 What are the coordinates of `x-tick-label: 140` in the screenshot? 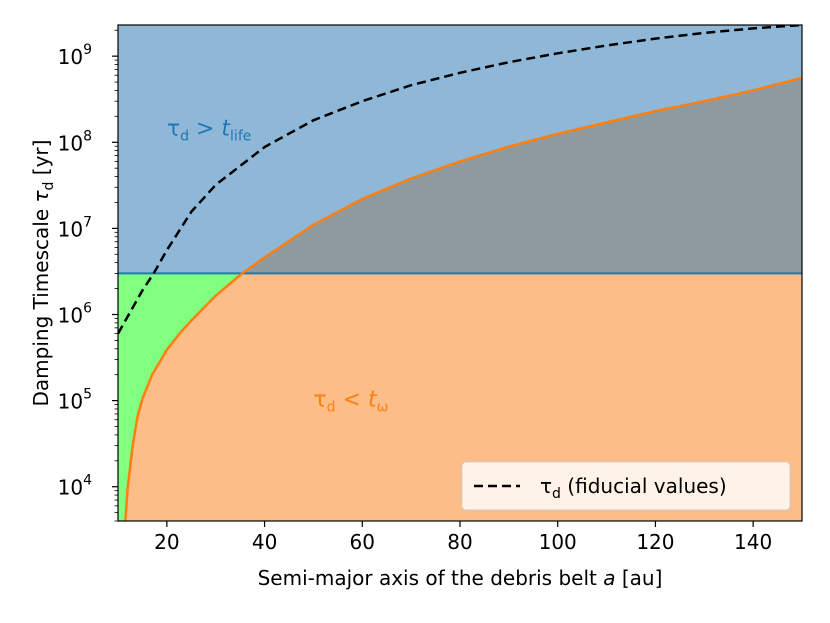 It's located at (753, 542).